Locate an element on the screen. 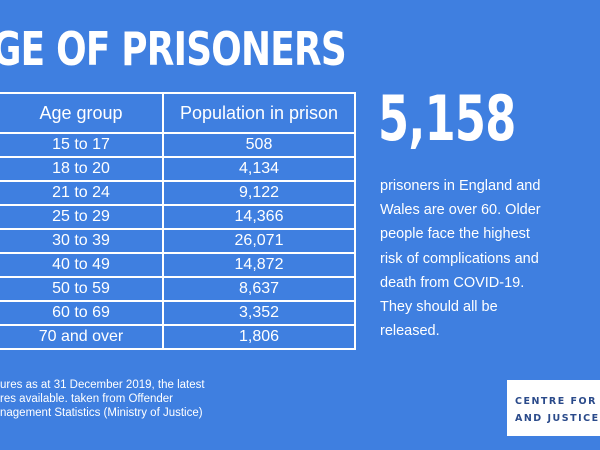  age-group-cell: 50 to 59 is located at coordinates (82, 289).